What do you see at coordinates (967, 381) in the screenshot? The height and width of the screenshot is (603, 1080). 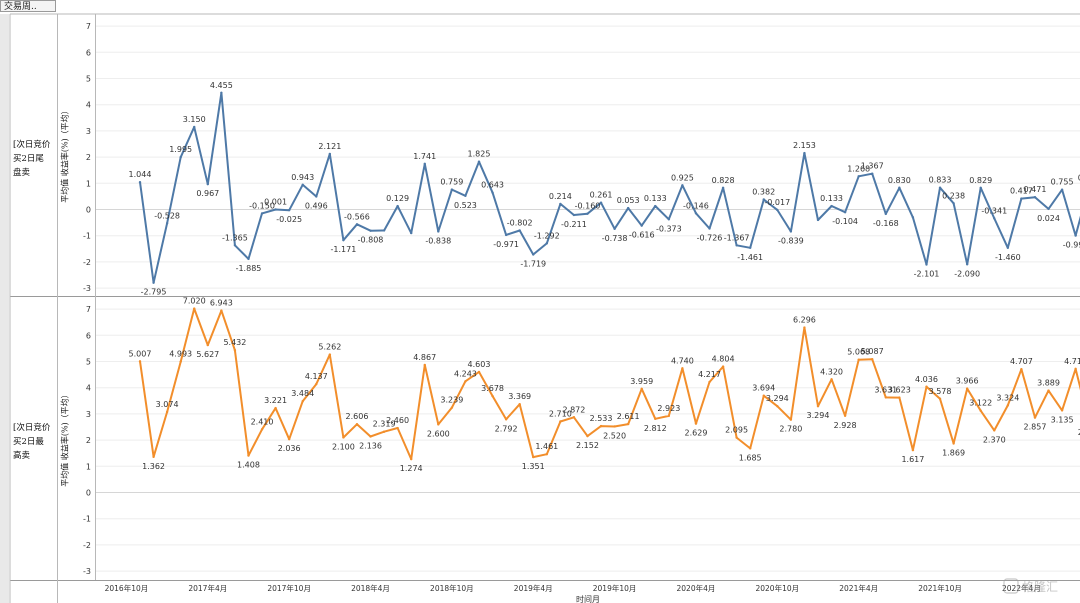 I see `data-label: 3.966` at bounding box center [967, 381].